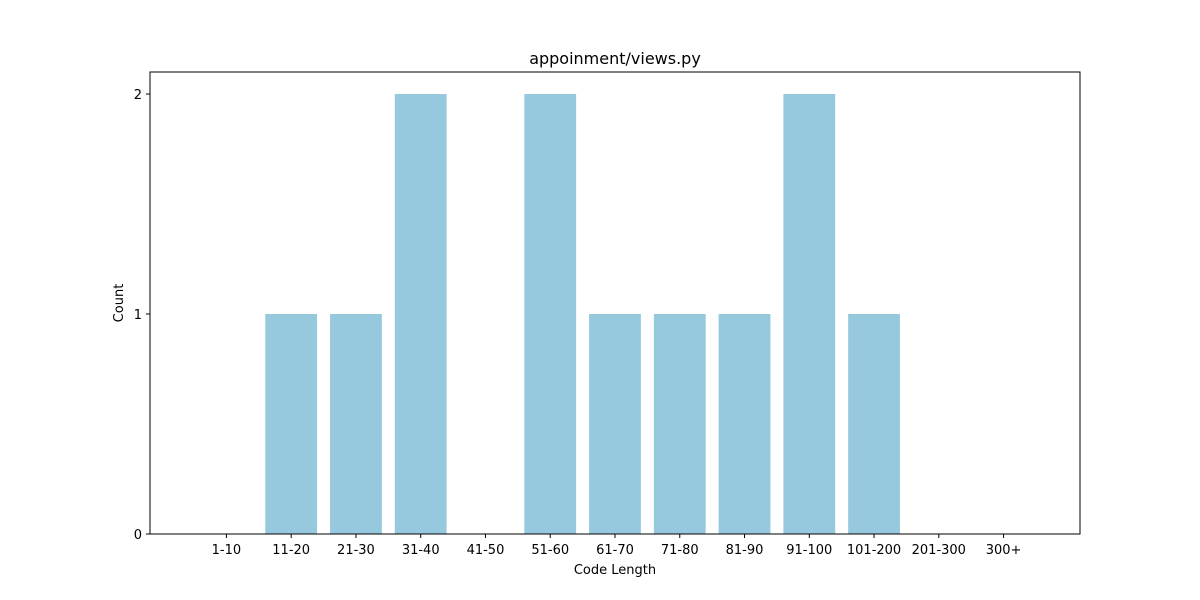 The height and width of the screenshot is (600, 1200). I want to click on x-tick-label: 51-60, so click(550, 550).